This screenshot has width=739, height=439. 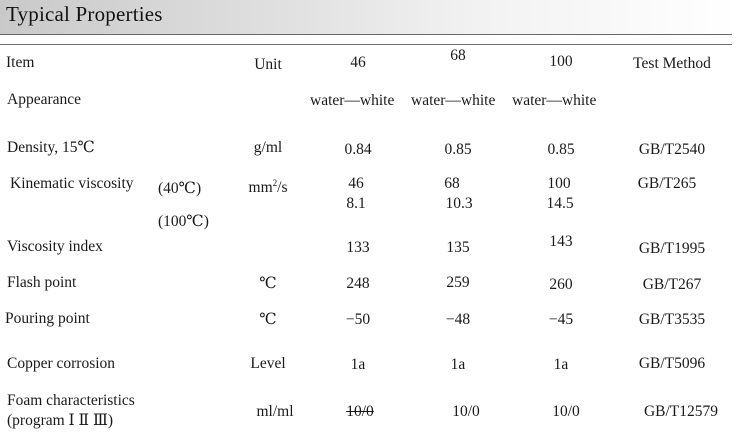 What do you see at coordinates (183, 221) in the screenshot?
I see `row-kinematic-viscosity-temp-100: (100℃)` at bounding box center [183, 221].